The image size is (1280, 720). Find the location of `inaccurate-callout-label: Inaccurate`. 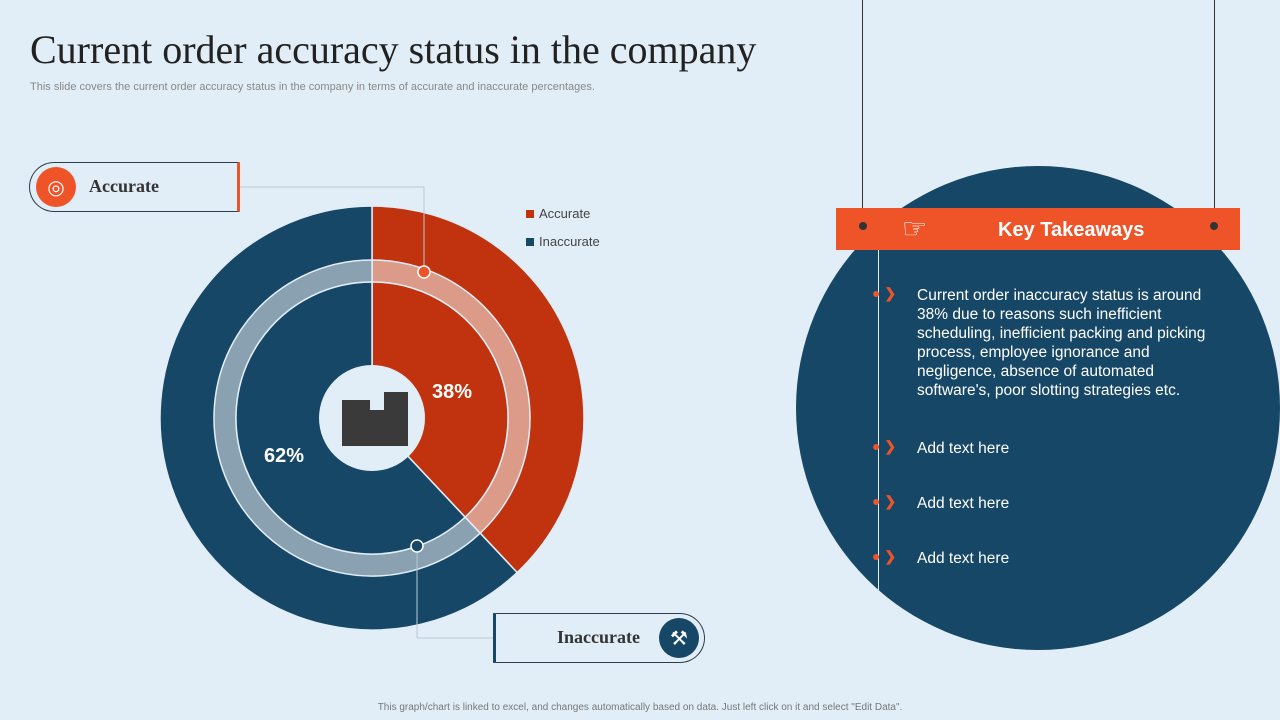

inaccurate-callout-label: Inaccurate is located at coordinates (598, 637).